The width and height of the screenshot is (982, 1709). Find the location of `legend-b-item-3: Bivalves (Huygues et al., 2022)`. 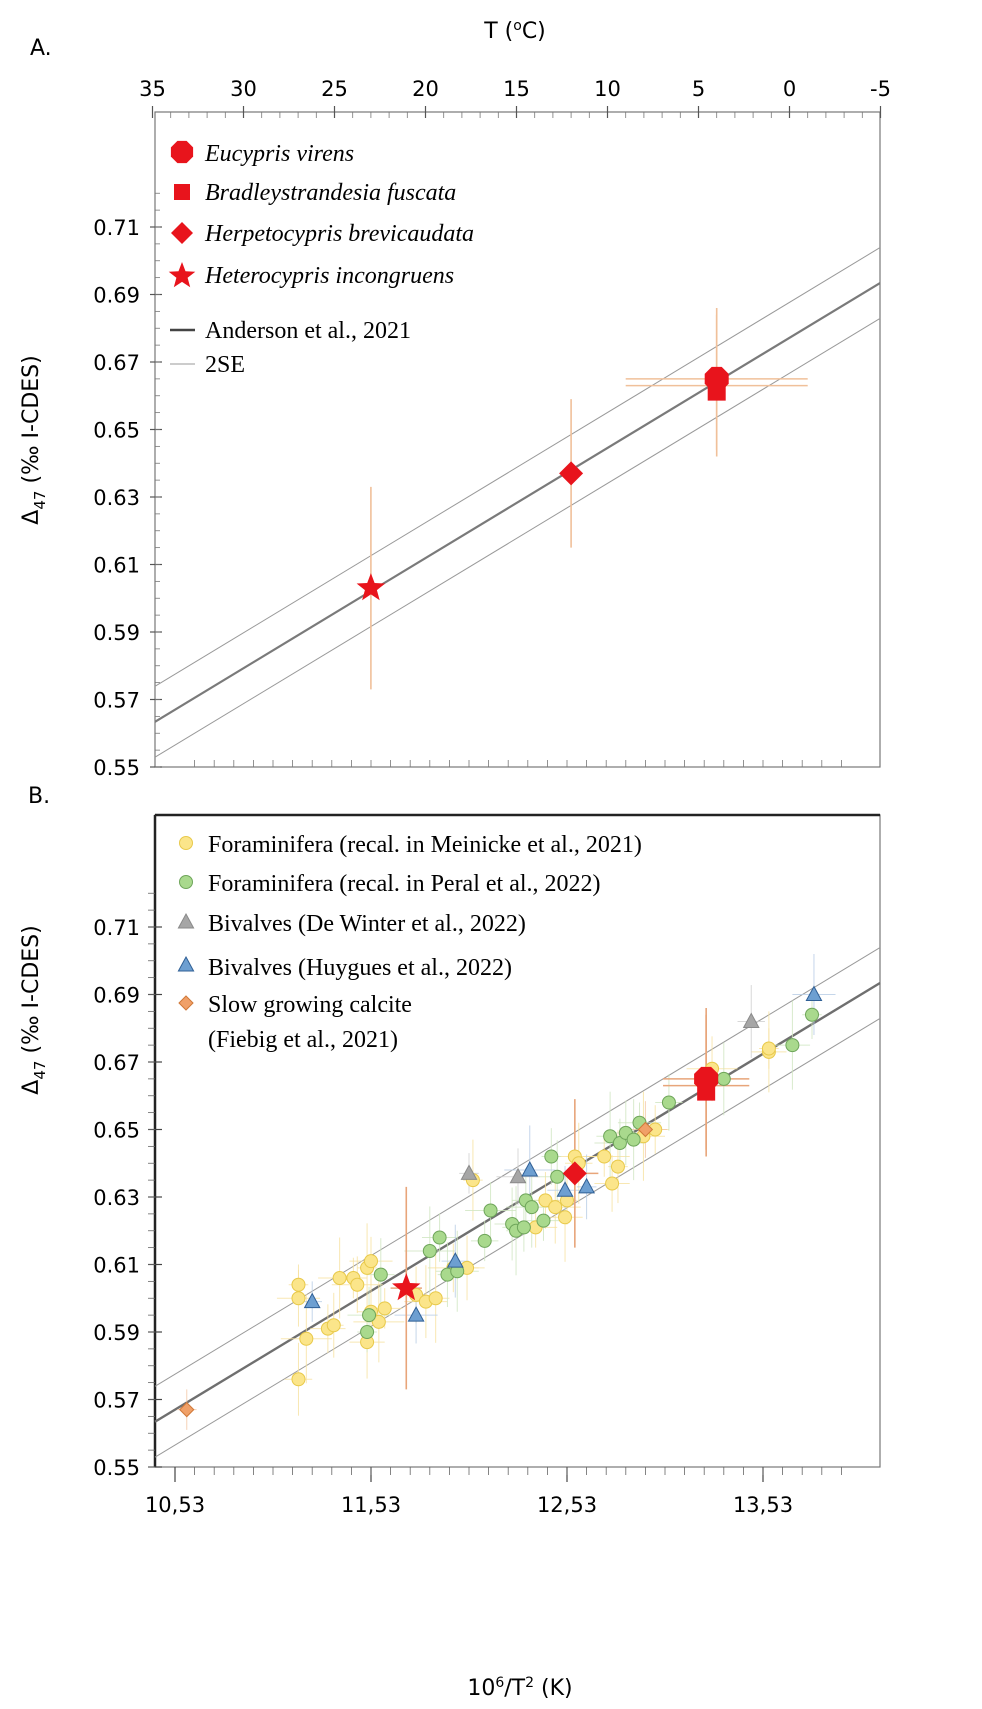

legend-b-item-3: Bivalves (Huygues et al., 2022) is located at coordinates (360, 968).